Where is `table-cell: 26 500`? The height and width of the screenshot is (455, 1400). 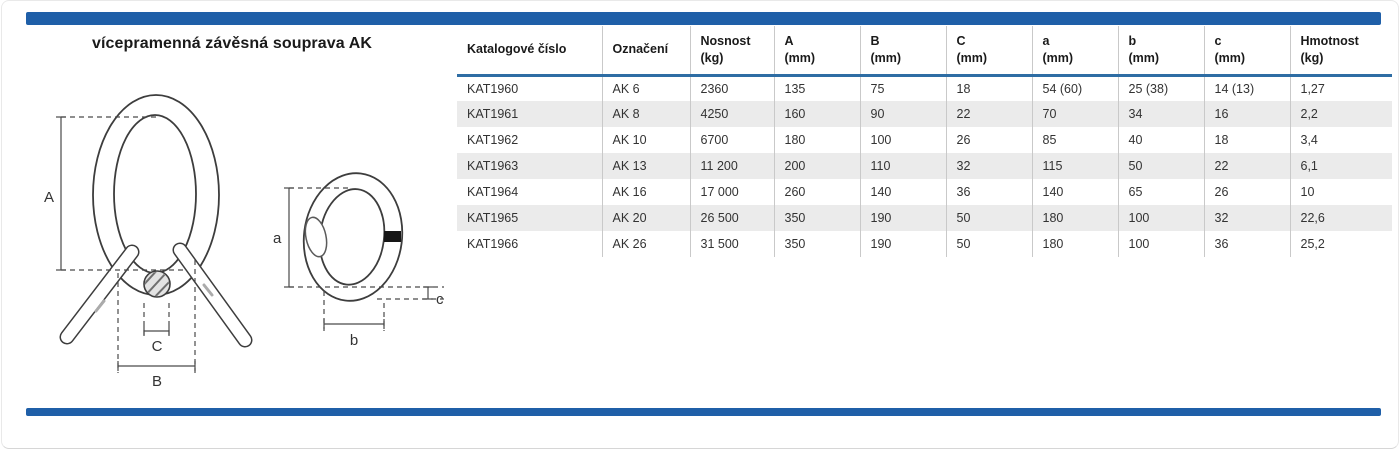 table-cell: 26 500 is located at coordinates (732, 218).